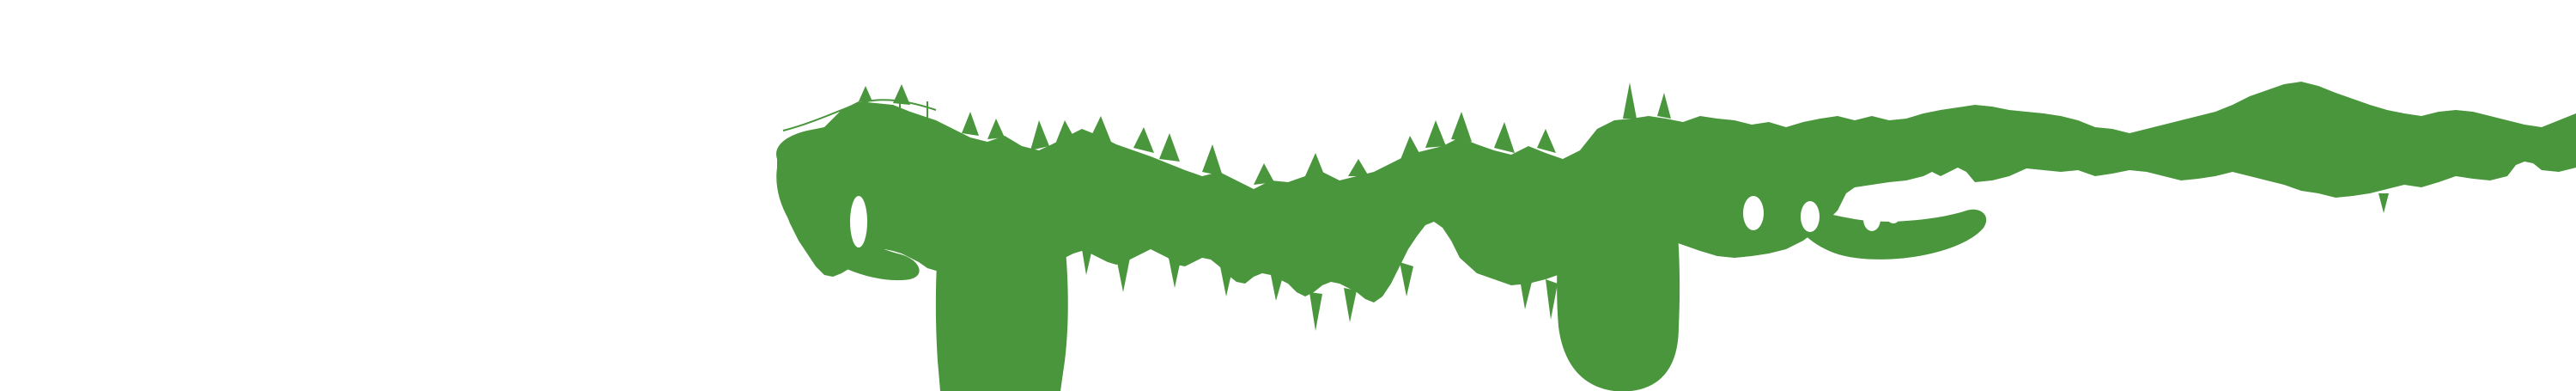  What do you see at coordinates (1002, 291) in the screenshot?
I see `forest-hanging-mass-left` at bounding box center [1002, 291].